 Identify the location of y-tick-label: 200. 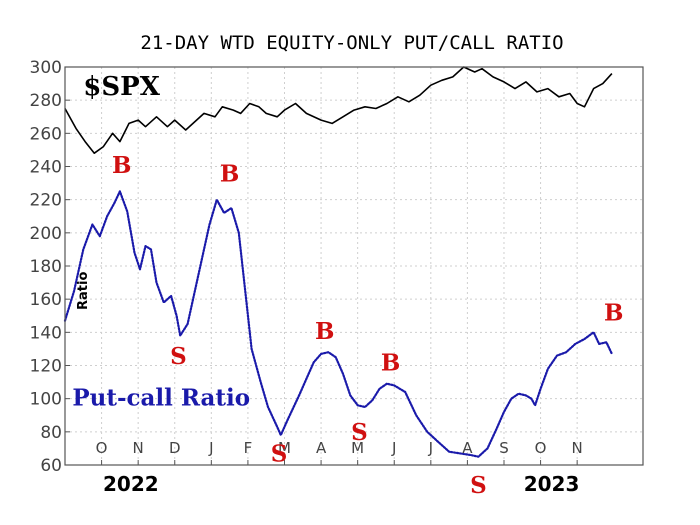
(46, 234).